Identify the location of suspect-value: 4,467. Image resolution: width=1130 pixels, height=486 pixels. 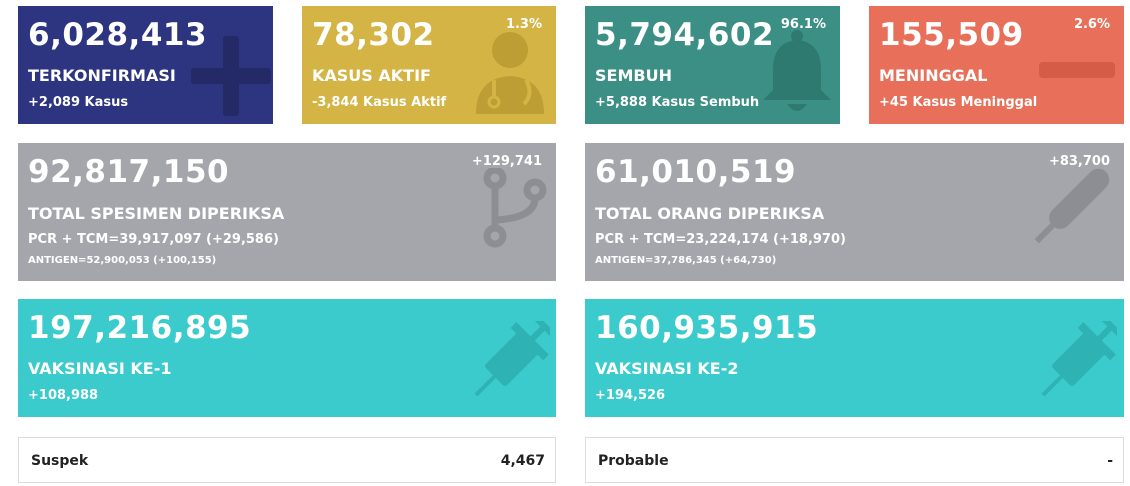
(522, 461).